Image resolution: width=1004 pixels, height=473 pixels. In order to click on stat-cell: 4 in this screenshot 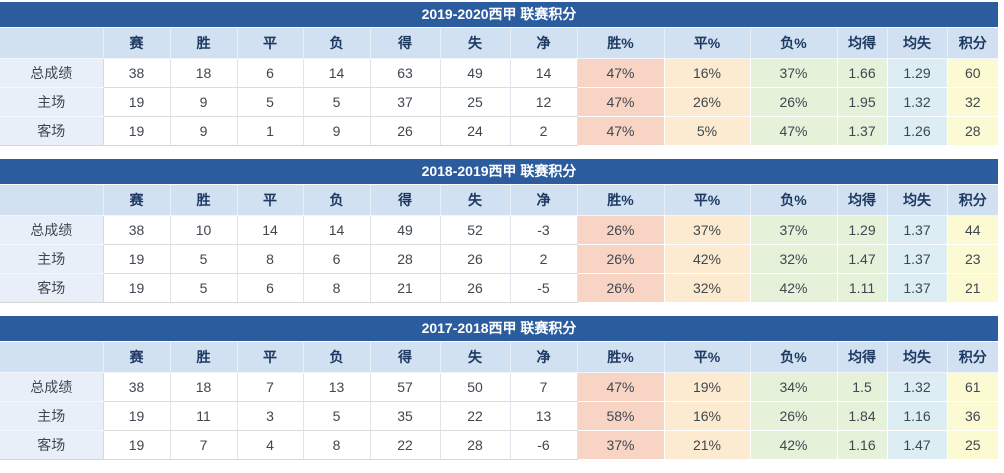, I will do `click(270, 445)`.